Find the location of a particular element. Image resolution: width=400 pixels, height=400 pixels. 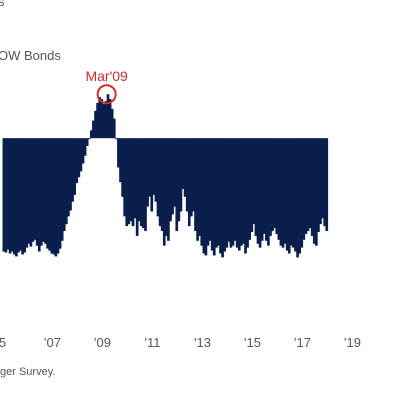

x-tick-label: 5 is located at coordinates (3, 342).